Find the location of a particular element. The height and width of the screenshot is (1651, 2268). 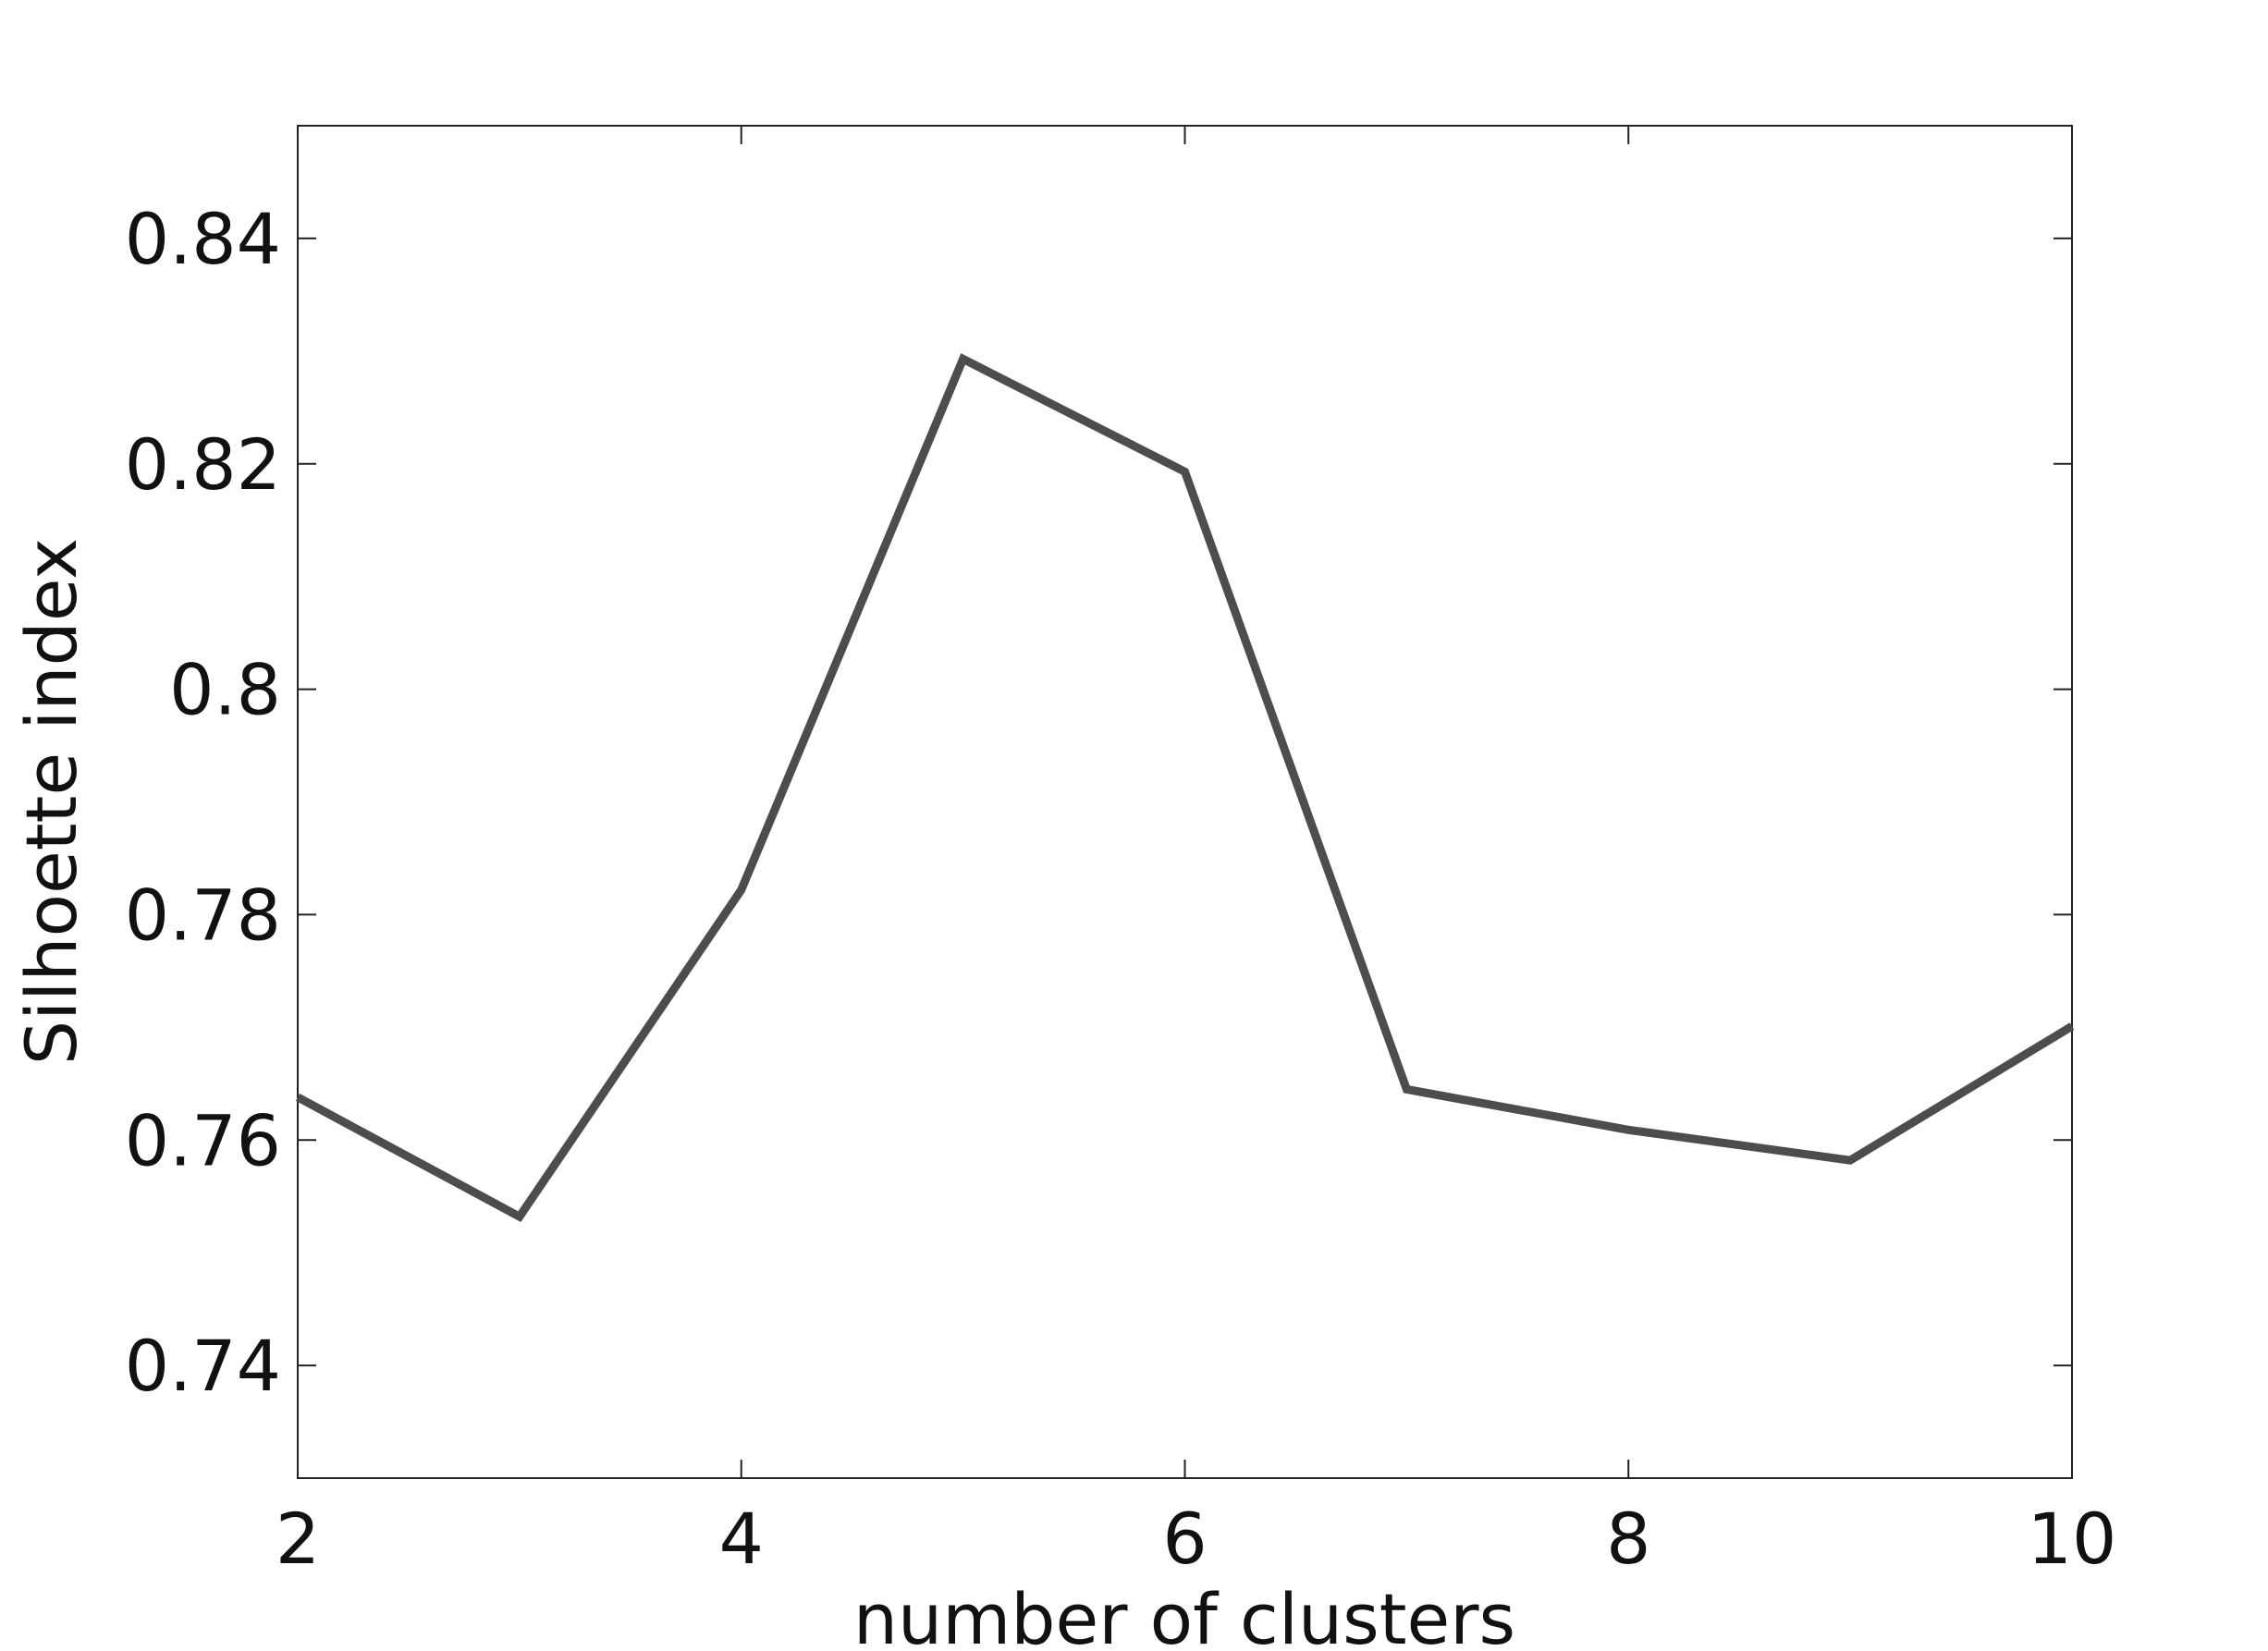

x-tick-label: 4 is located at coordinates (741, 1539).